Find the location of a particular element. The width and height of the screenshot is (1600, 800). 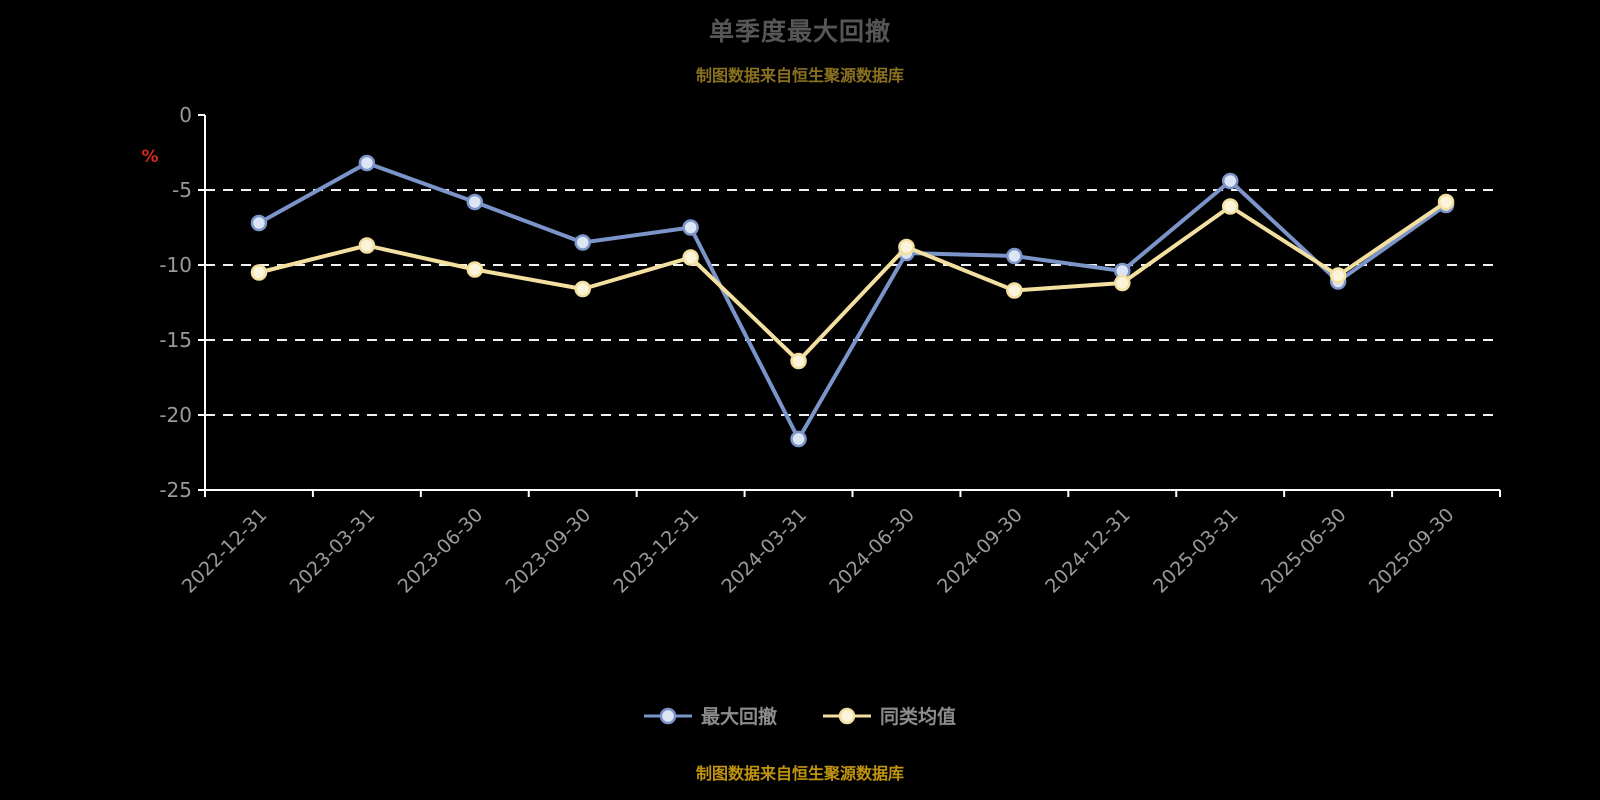

y-tick-label: -15 is located at coordinates (175, 340).